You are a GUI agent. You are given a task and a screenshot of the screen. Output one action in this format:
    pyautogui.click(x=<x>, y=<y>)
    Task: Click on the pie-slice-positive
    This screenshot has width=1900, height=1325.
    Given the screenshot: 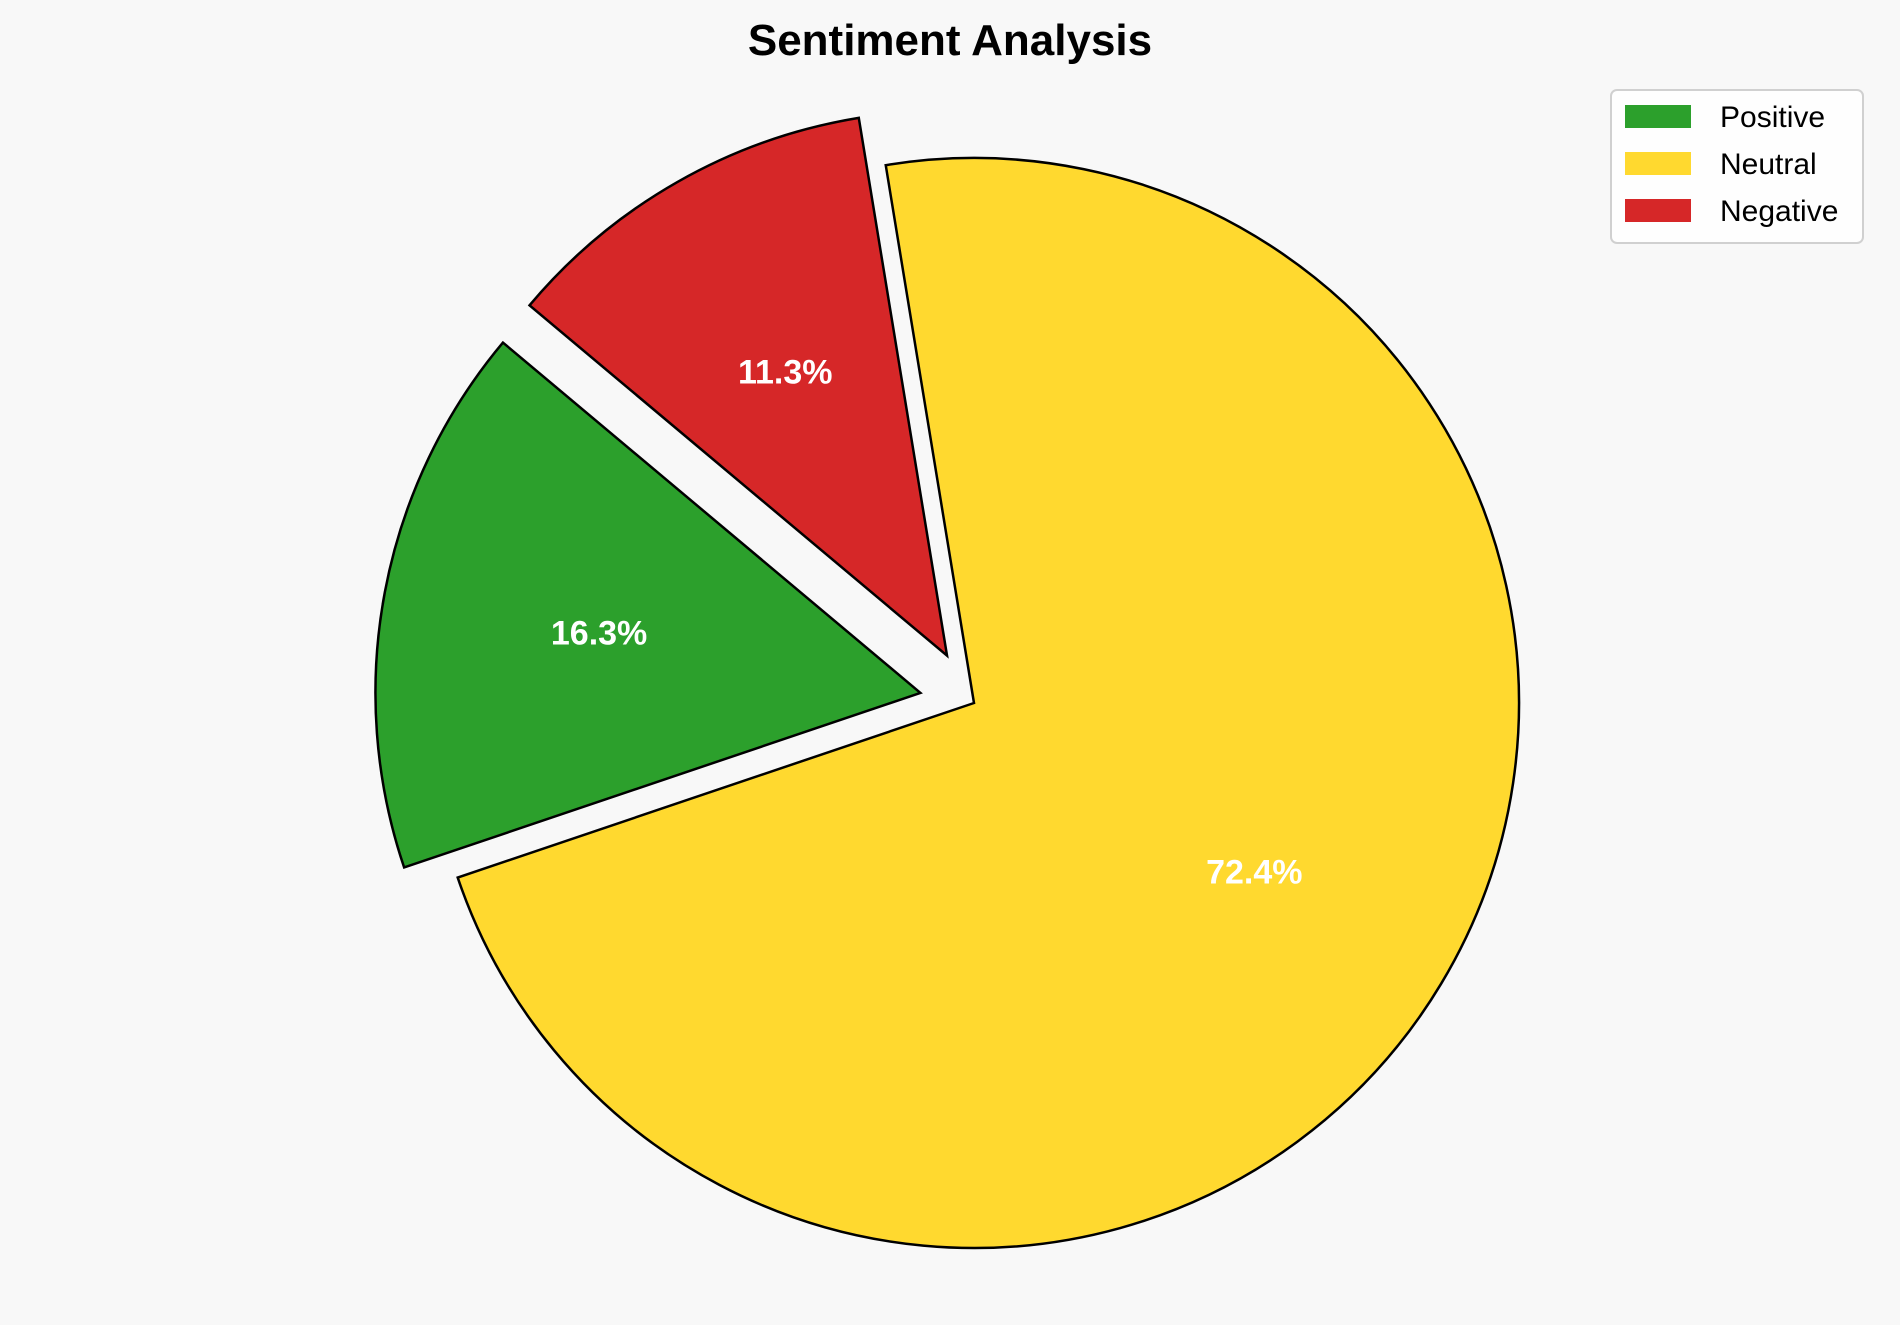 What is the action you would take?
    pyautogui.click(x=648, y=605)
    